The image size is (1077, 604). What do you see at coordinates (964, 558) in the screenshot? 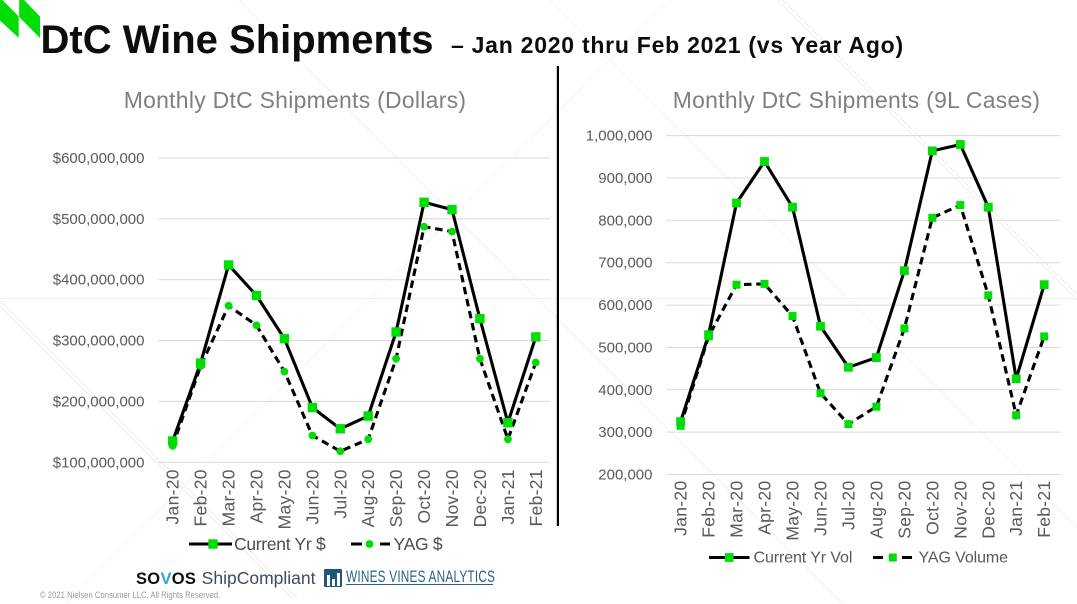
I see `svg-text: YAG Volume` at bounding box center [964, 558].